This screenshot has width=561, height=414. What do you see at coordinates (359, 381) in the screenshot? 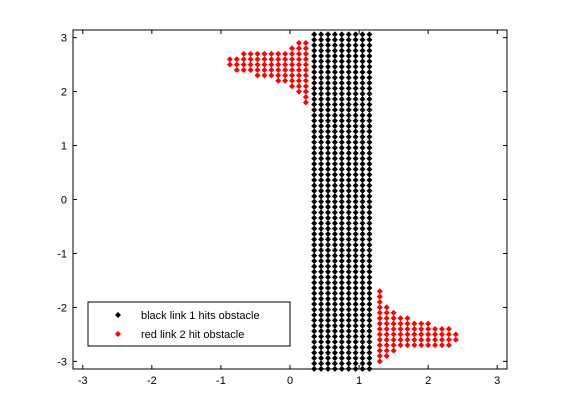
I see `x-tick-label: 1` at bounding box center [359, 381].